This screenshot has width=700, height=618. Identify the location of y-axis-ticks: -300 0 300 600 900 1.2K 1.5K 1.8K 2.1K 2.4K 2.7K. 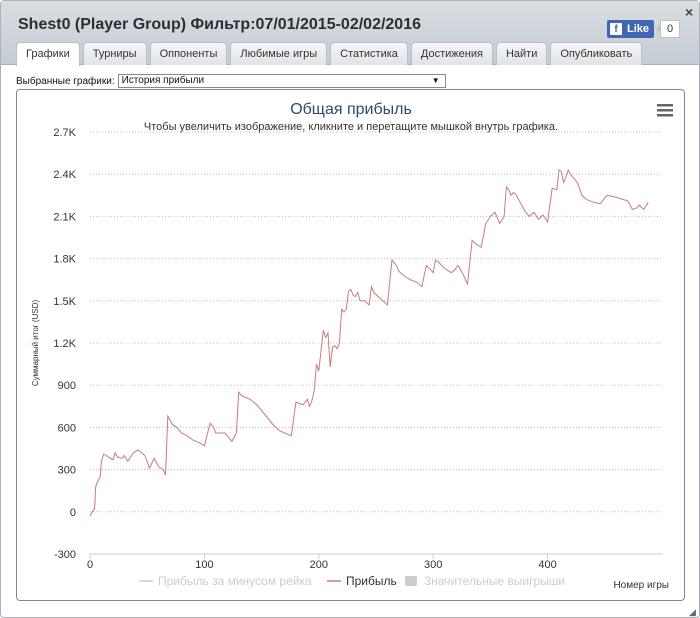
(64, 344).